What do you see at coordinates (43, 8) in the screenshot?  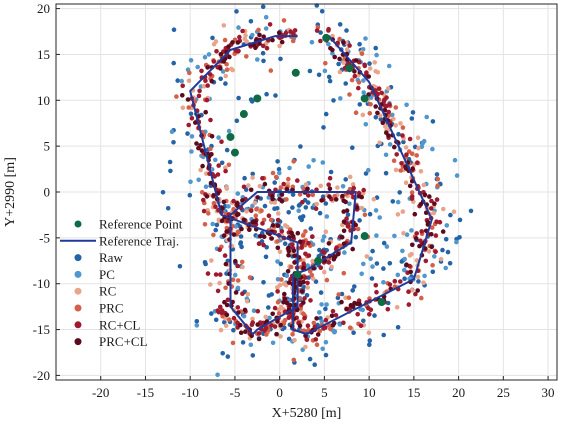 I see `y-tick-label: 20` at bounding box center [43, 8].